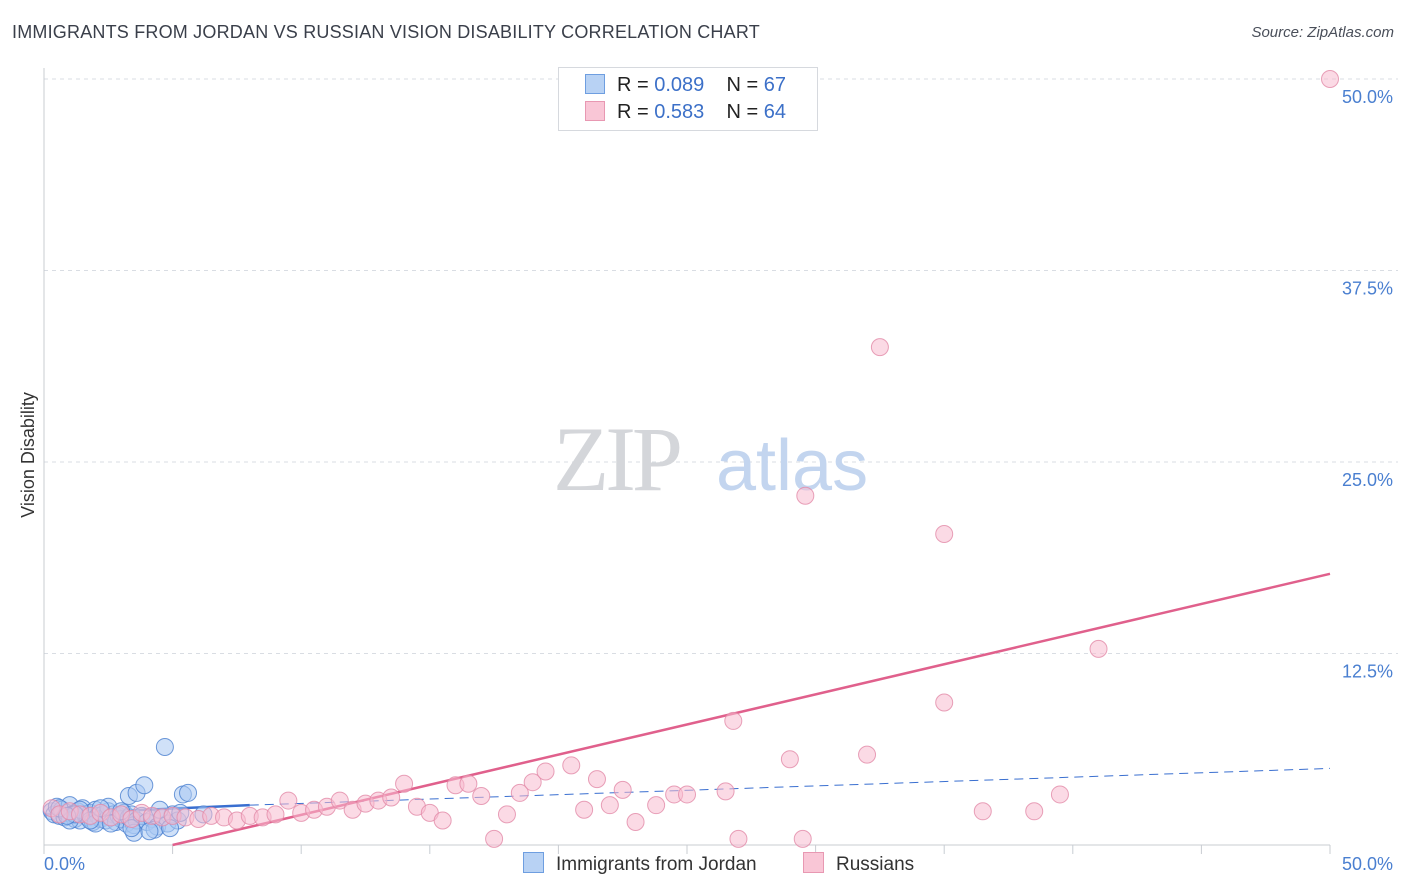 The height and width of the screenshot is (892, 1406). I want to click on jordan-legend-swatch, so click(533, 862).